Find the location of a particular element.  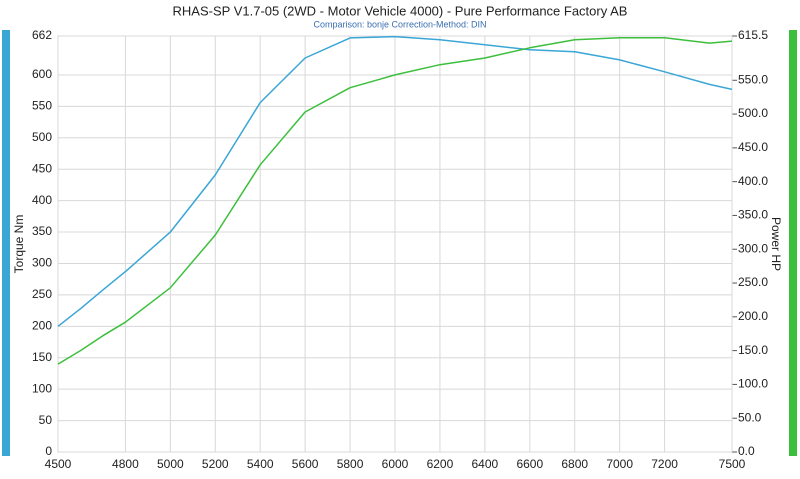

torque-bar is located at coordinates (6, 243).